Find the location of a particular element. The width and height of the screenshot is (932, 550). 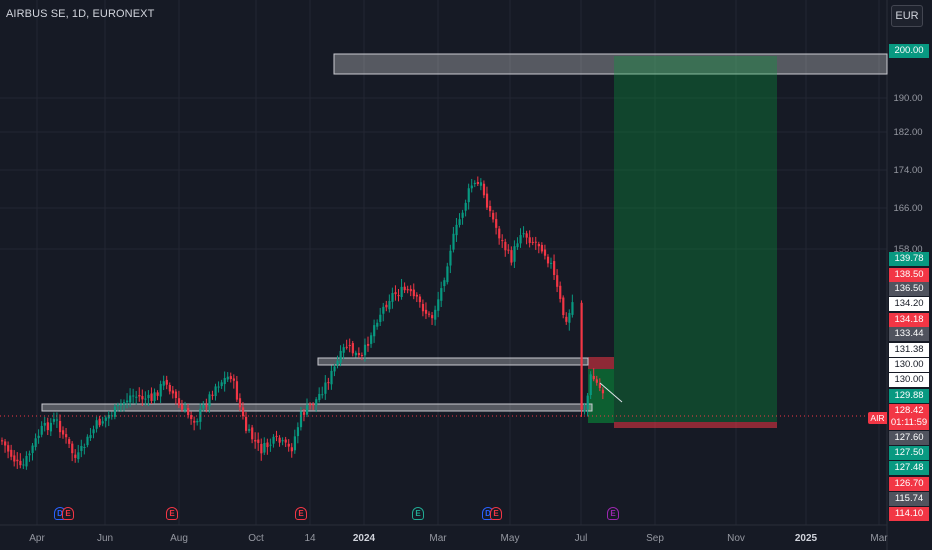

time-tick-label: Jul is located at coordinates (581, 538).